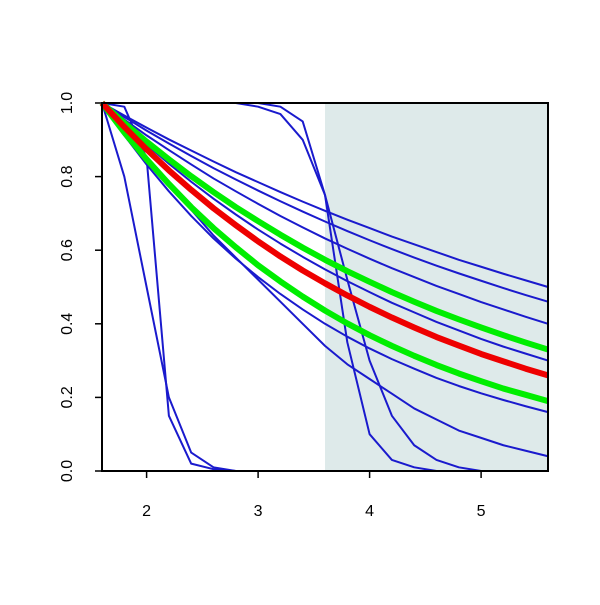 This screenshot has width=600, height=605. What do you see at coordinates (67, 471) in the screenshot?
I see `y-tick-label: 0.0` at bounding box center [67, 471].